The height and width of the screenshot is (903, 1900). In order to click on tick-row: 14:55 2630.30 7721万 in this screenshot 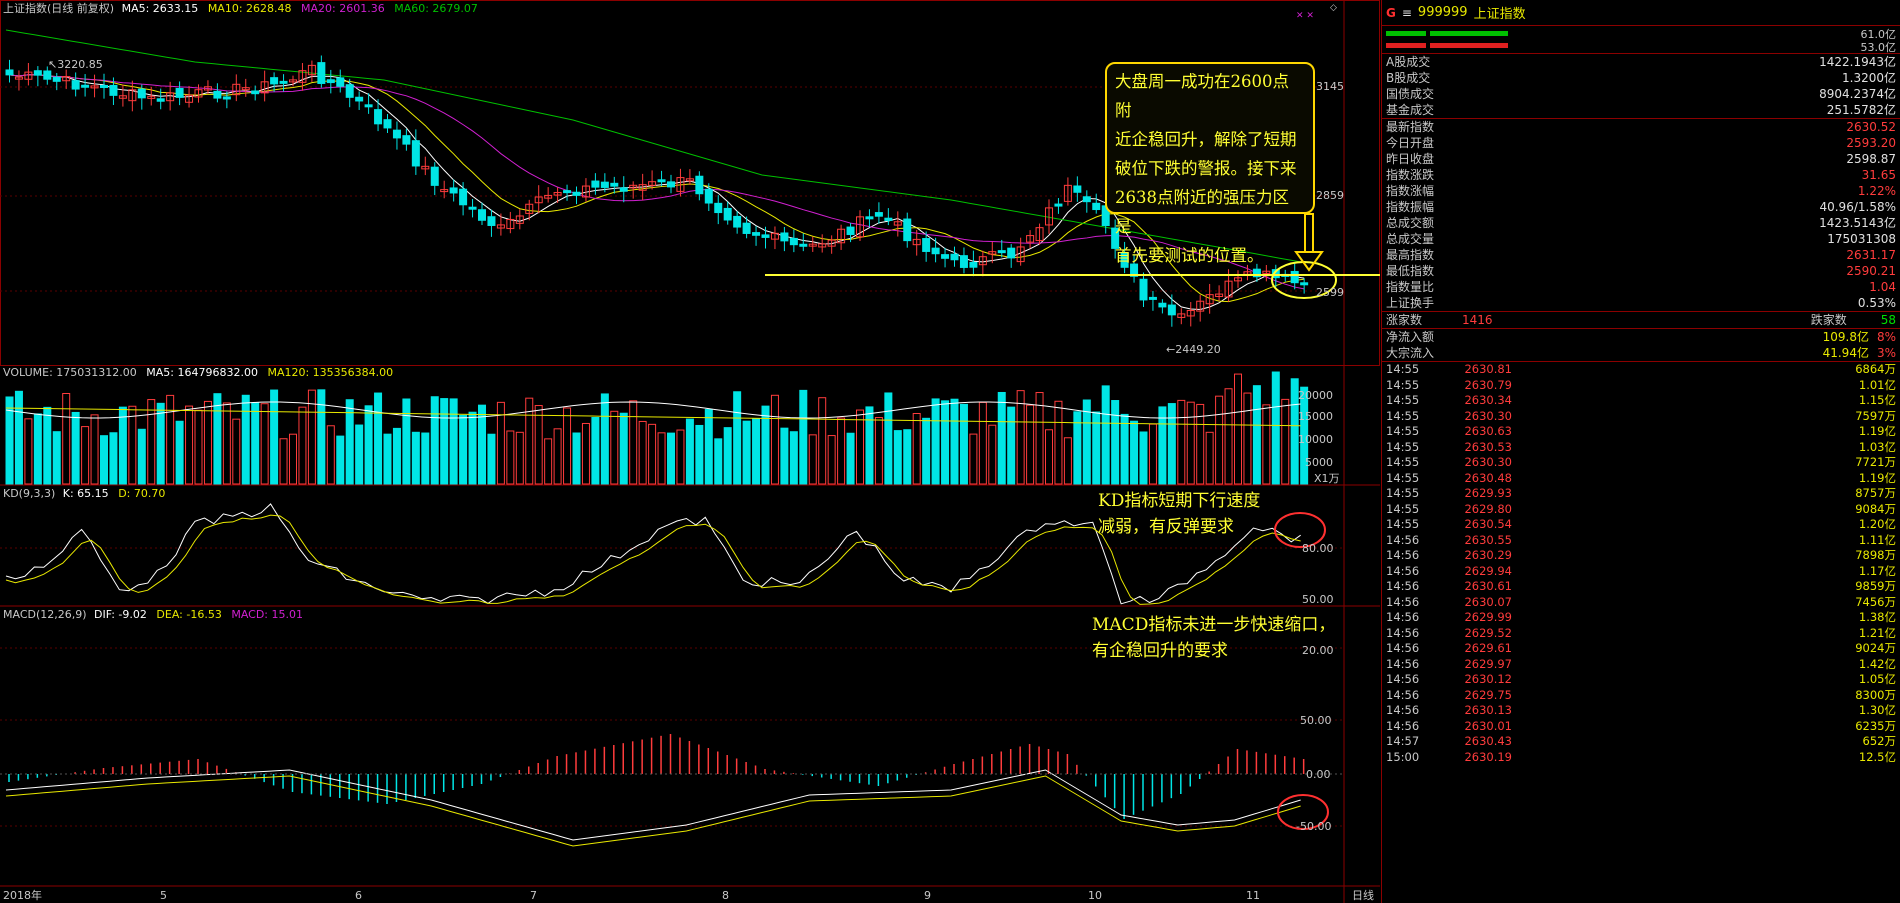, I will do `click(1641, 463)`.